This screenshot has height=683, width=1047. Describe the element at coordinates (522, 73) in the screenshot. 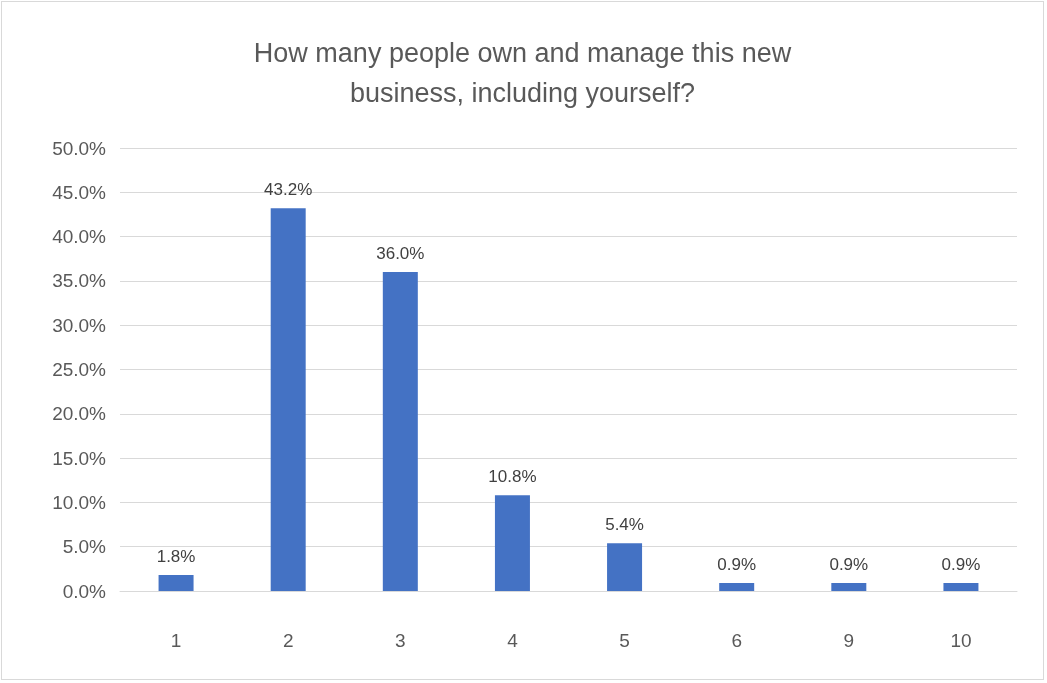

I see `chart-title: How many people own and manage this new business, including yourself?` at that location.